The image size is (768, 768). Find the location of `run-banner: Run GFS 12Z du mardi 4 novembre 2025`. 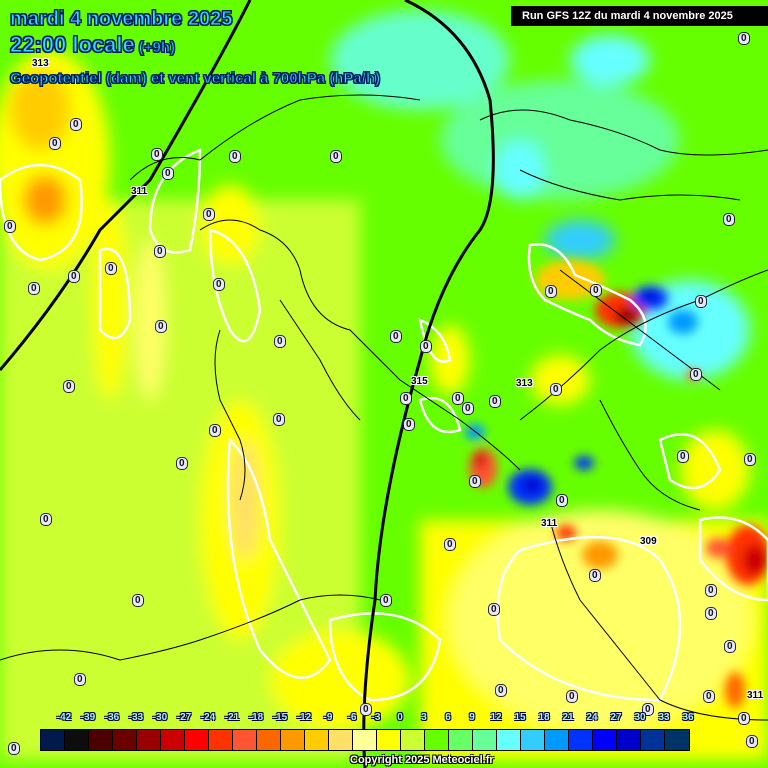

run-banner: Run GFS 12Z du mardi 4 novembre 2025 is located at coordinates (639, 16).